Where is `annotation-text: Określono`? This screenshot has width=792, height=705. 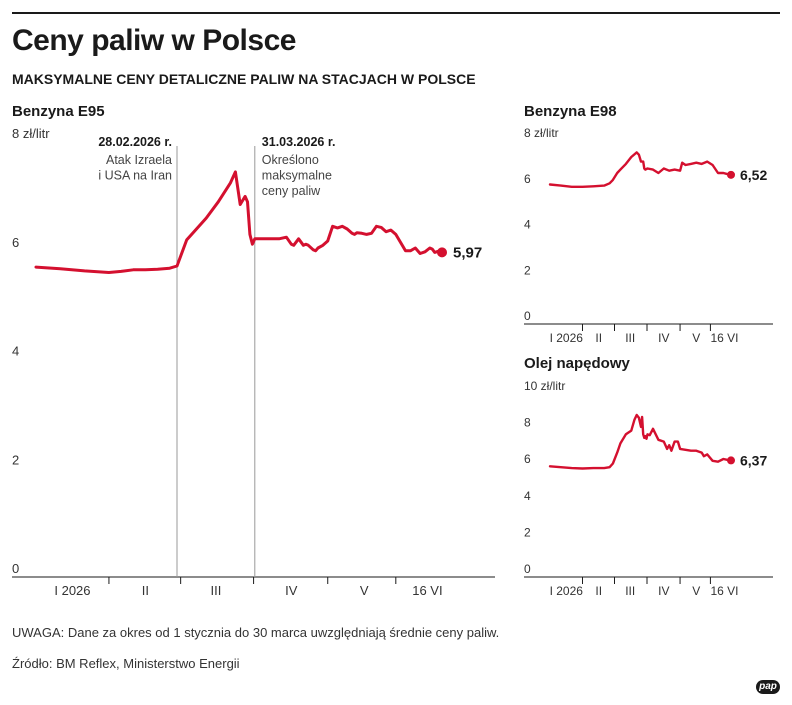 annotation-text: Określono is located at coordinates (290, 160).